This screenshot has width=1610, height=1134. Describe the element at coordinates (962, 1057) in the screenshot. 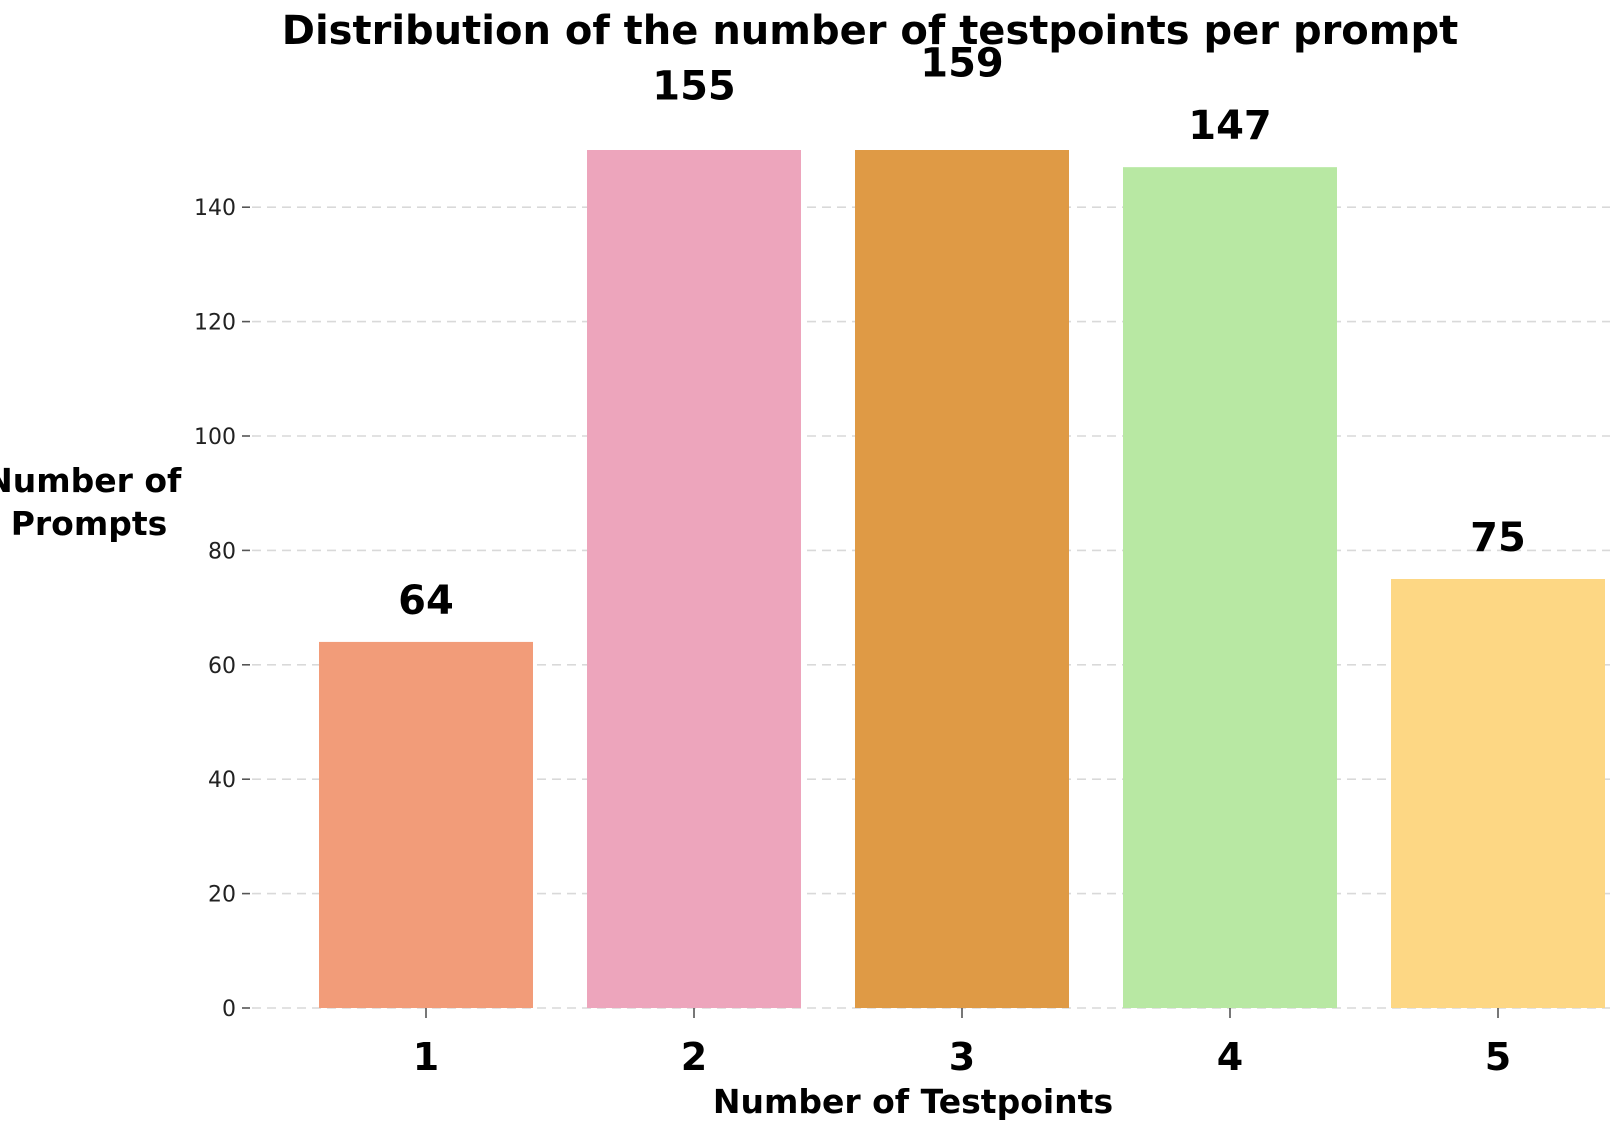

I see `x-tick-label: 3` at that location.